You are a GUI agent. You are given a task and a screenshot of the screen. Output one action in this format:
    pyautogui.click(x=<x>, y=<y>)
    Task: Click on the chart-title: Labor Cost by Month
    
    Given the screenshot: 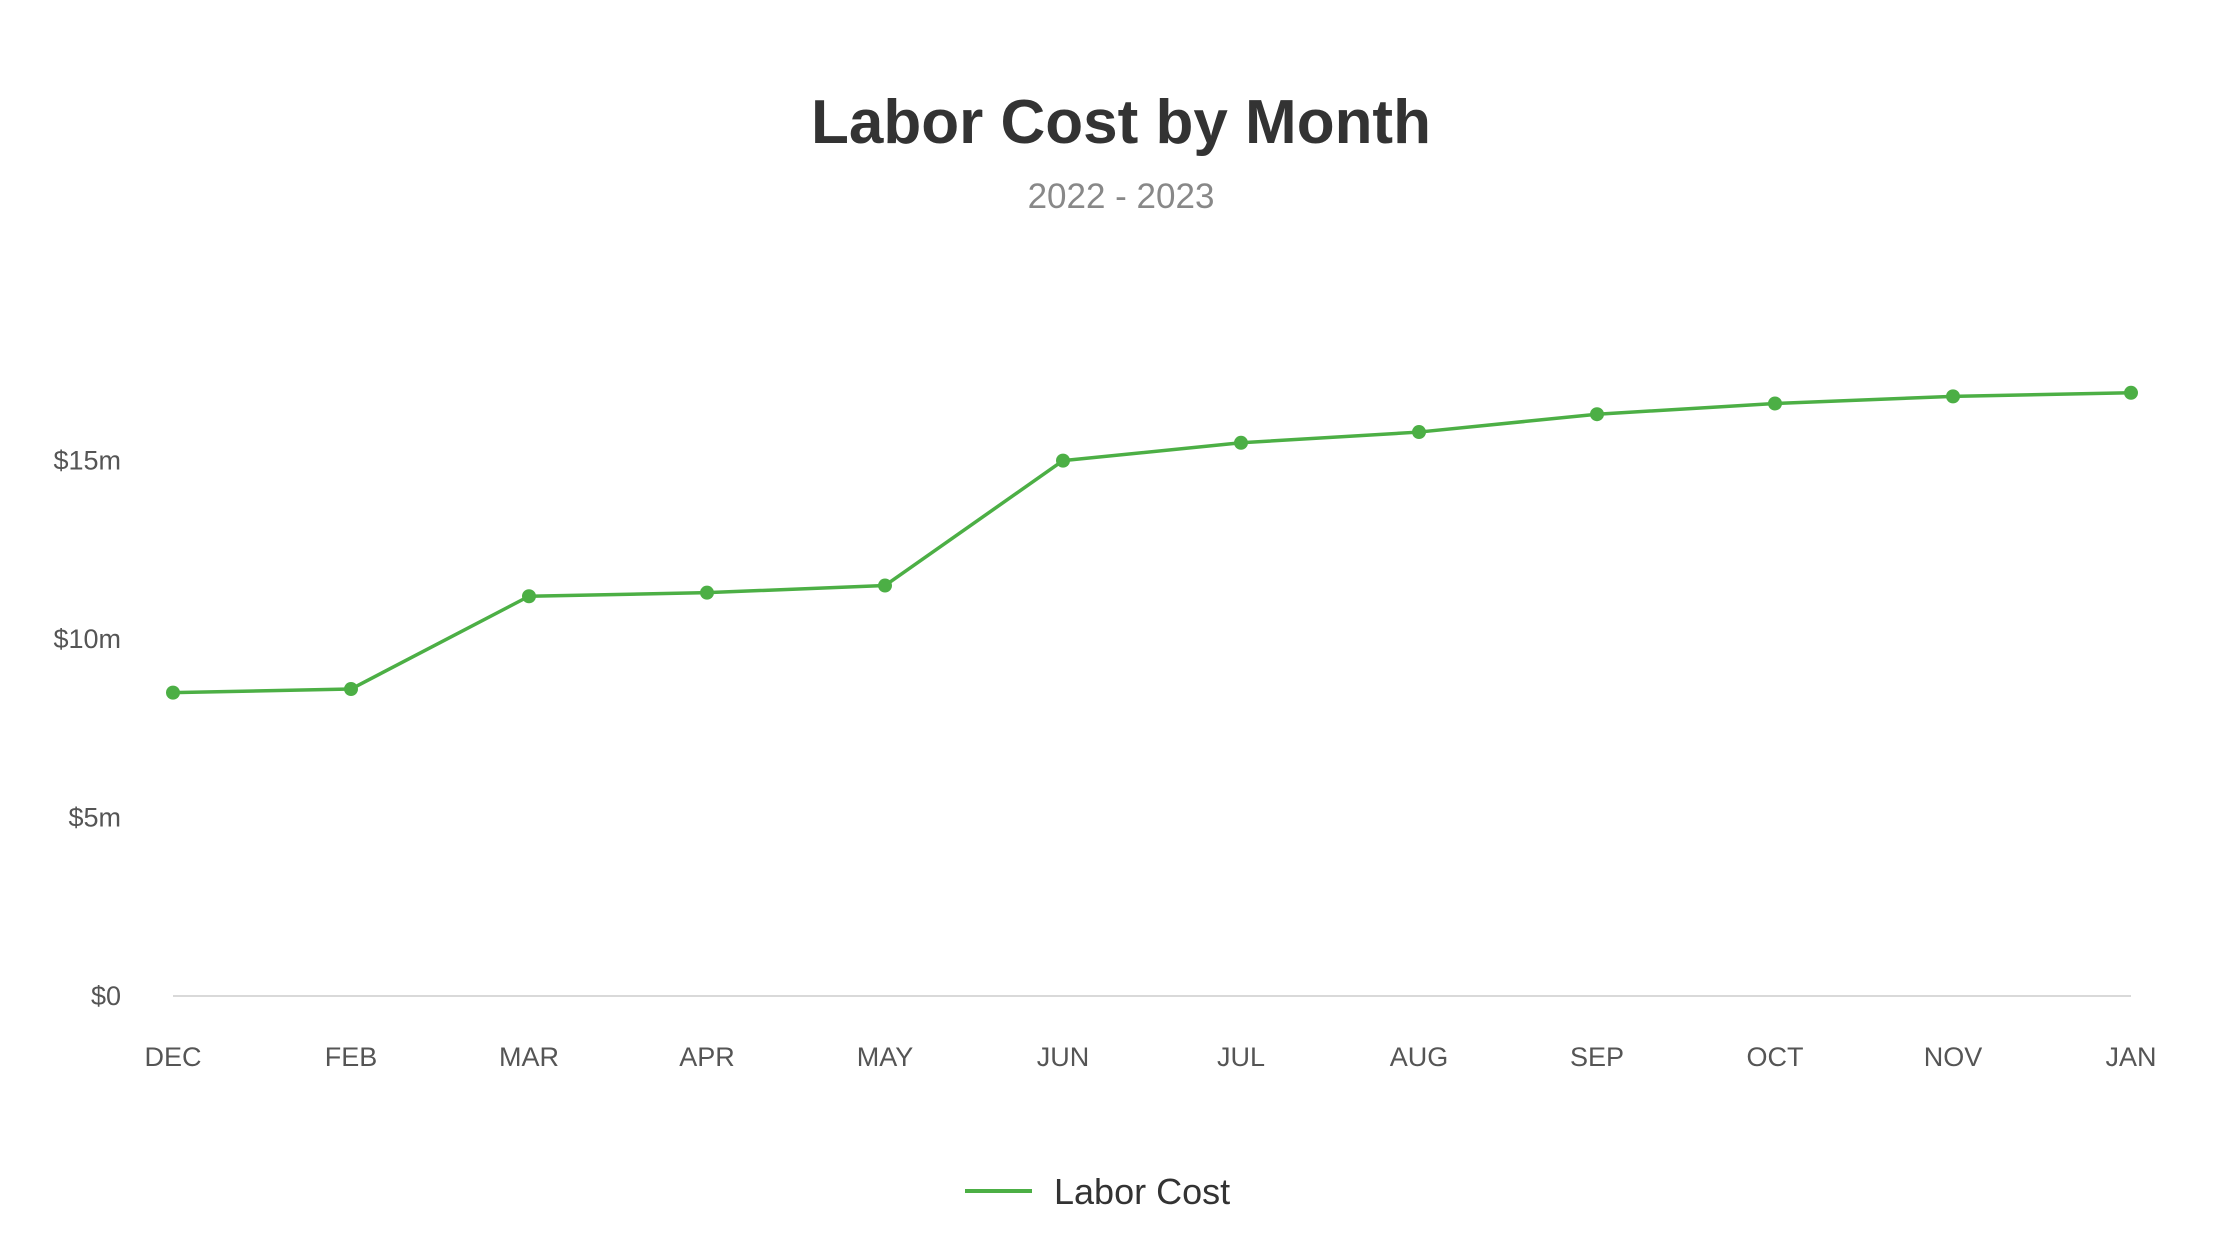 What is the action you would take?
    pyautogui.click(x=1121, y=122)
    